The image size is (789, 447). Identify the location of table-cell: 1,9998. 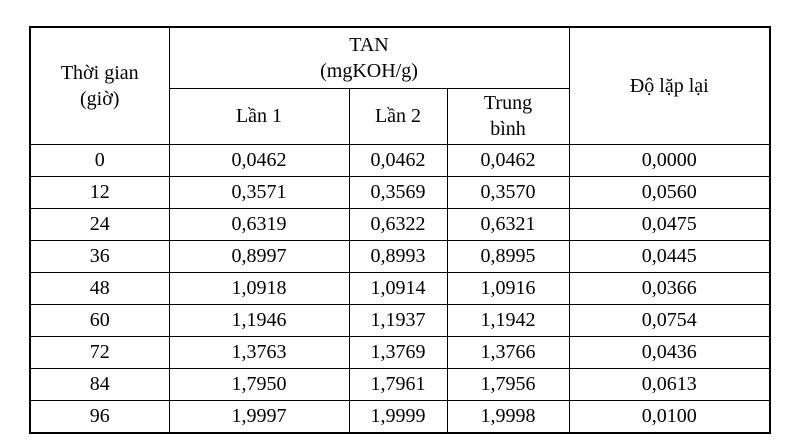
(508, 416).